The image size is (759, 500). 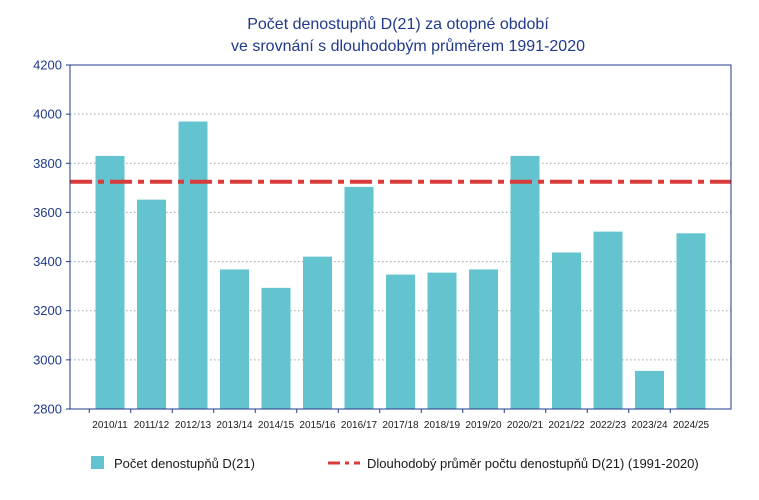 What do you see at coordinates (47, 114) in the screenshot?
I see `y-tick-label: 4000` at bounding box center [47, 114].